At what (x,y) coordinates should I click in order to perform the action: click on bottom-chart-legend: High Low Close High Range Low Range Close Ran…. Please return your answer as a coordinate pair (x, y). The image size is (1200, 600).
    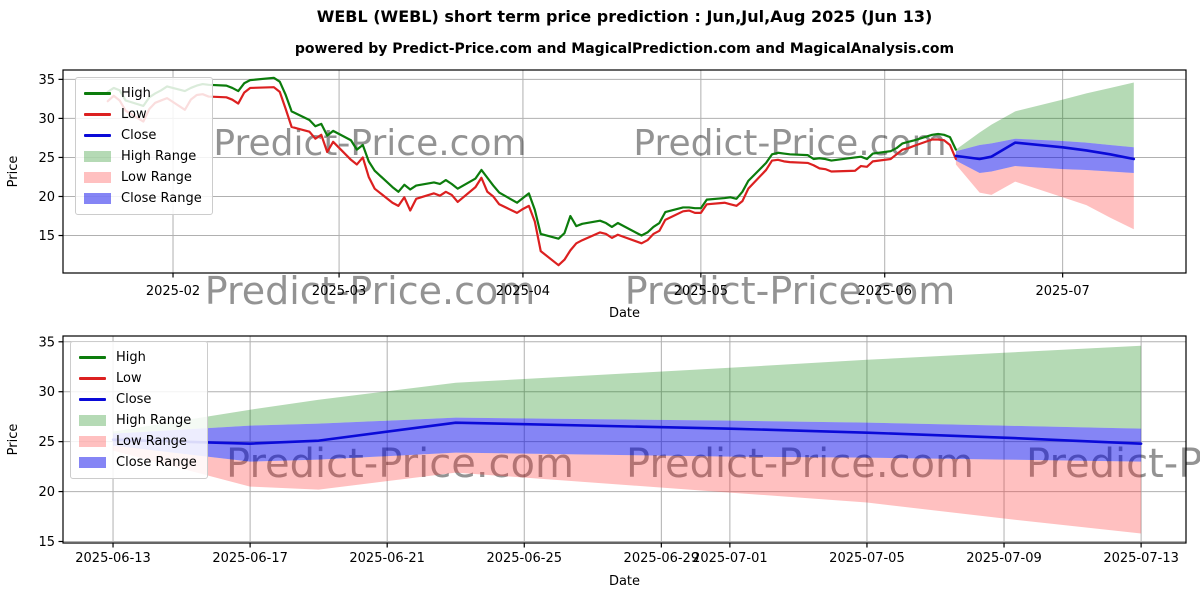
    Looking at the image, I should click on (139, 410).